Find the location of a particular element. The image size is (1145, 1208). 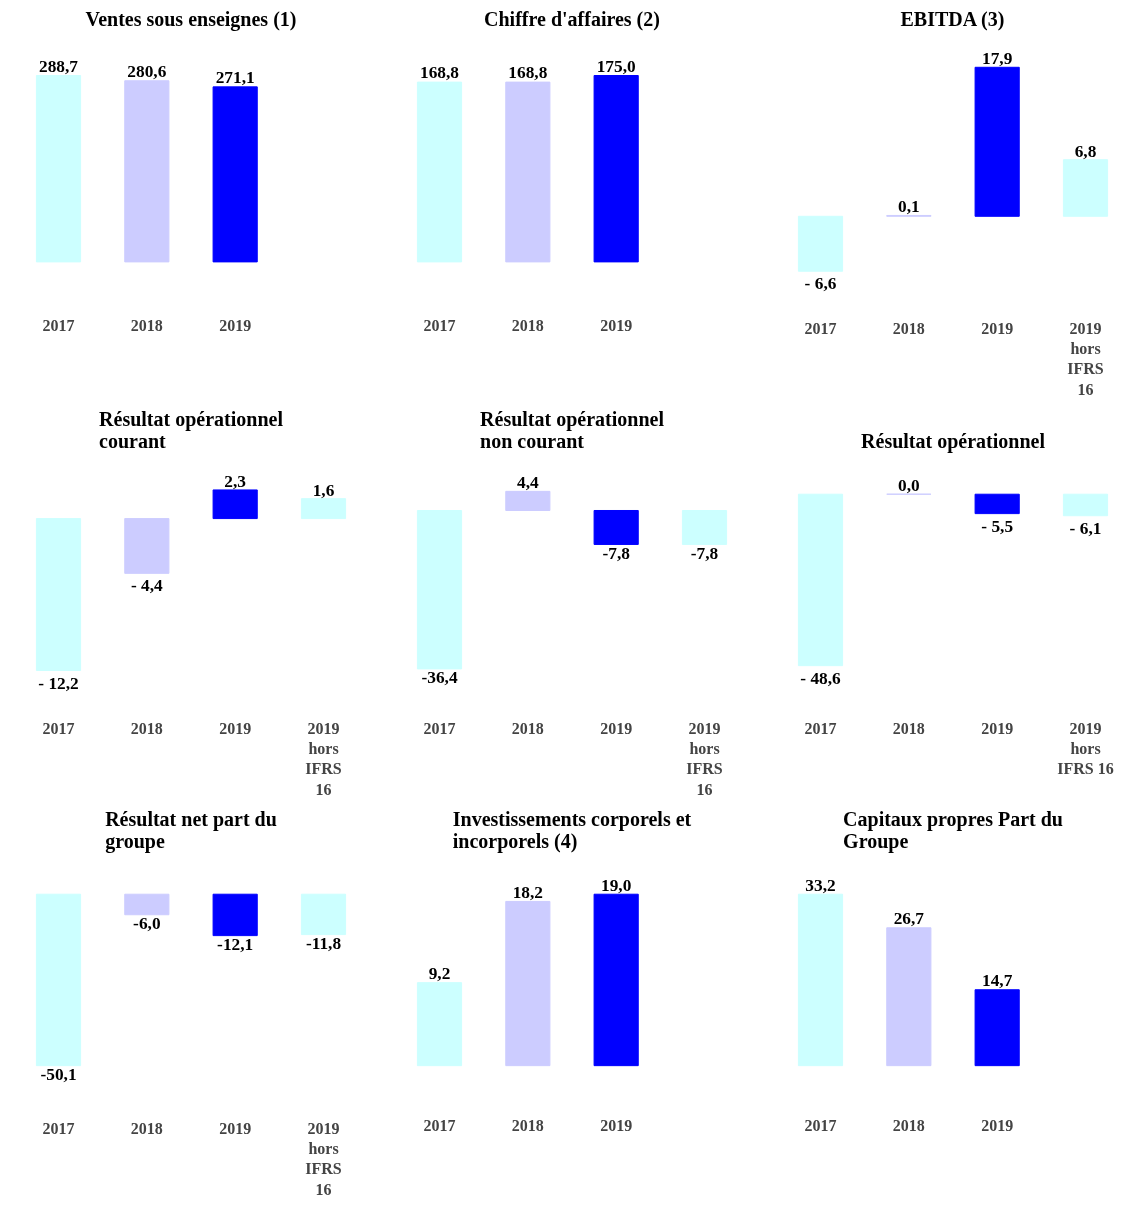

data-label: 0,0 is located at coordinates (909, 485).